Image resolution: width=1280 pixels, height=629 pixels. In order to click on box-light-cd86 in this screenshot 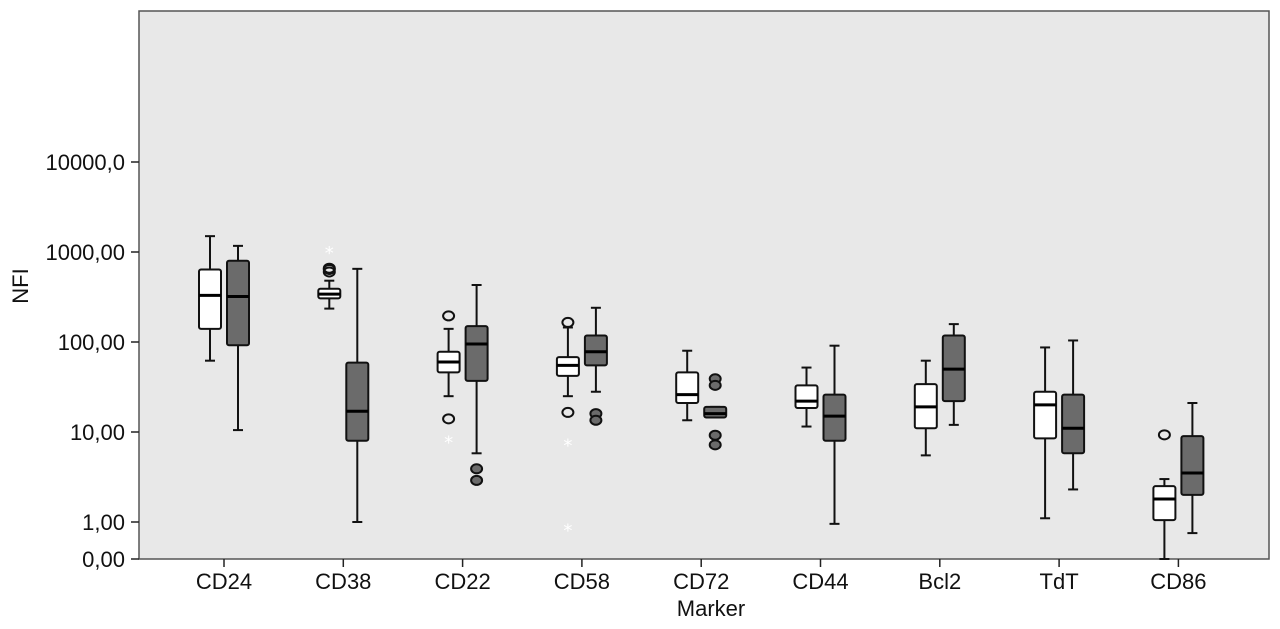, I will do `click(1164, 494)`.